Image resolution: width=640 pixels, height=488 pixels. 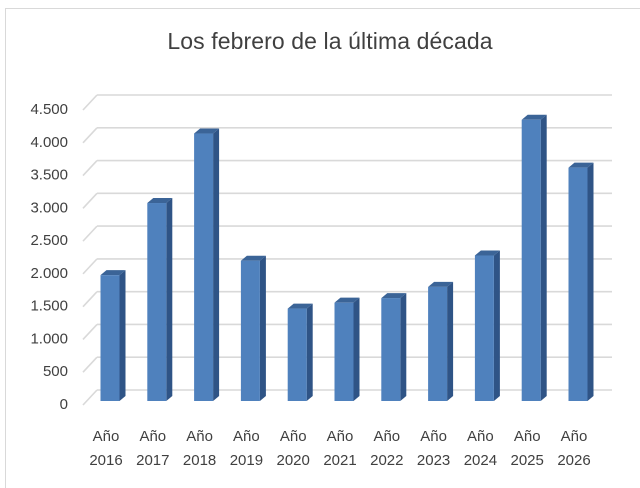 I want to click on x-tick-label-year: 2019, so click(x=246, y=460).